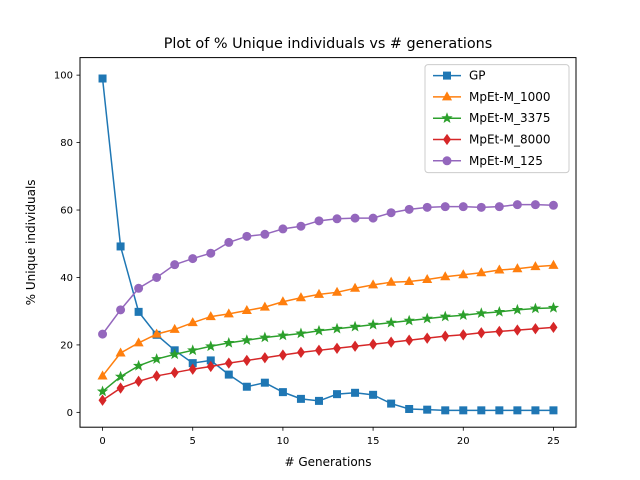 This screenshot has height=480, width=640. What do you see at coordinates (459, 76) in the screenshot?
I see `legend-item: GP` at bounding box center [459, 76].